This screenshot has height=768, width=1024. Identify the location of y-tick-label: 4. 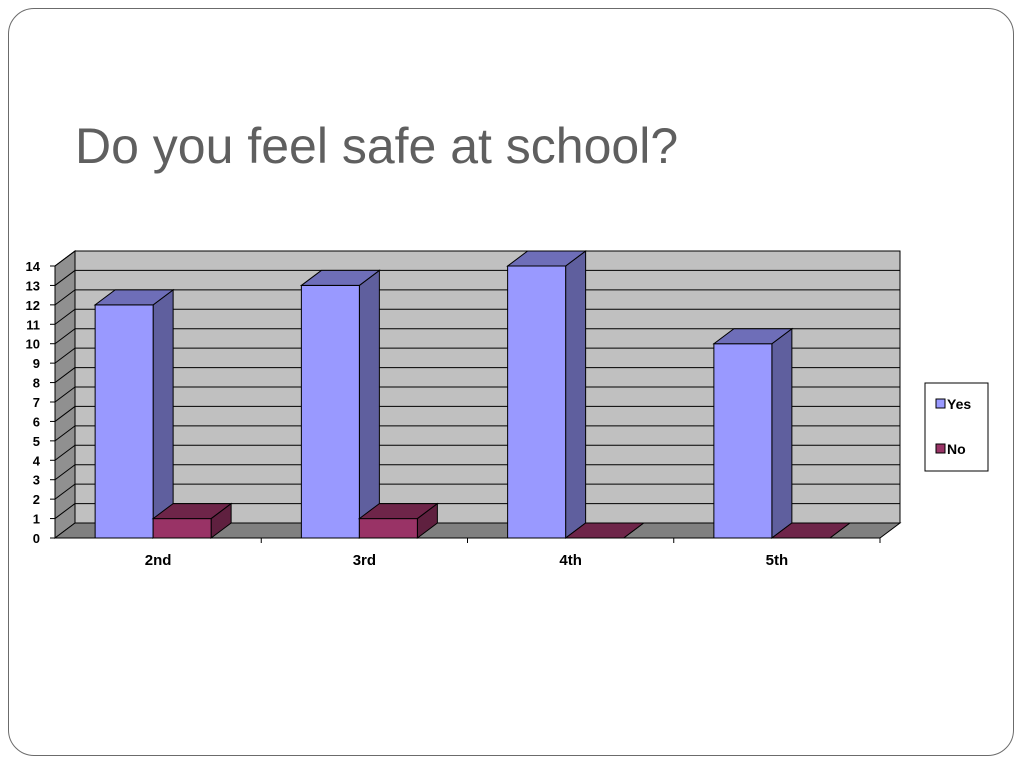
(37, 460).